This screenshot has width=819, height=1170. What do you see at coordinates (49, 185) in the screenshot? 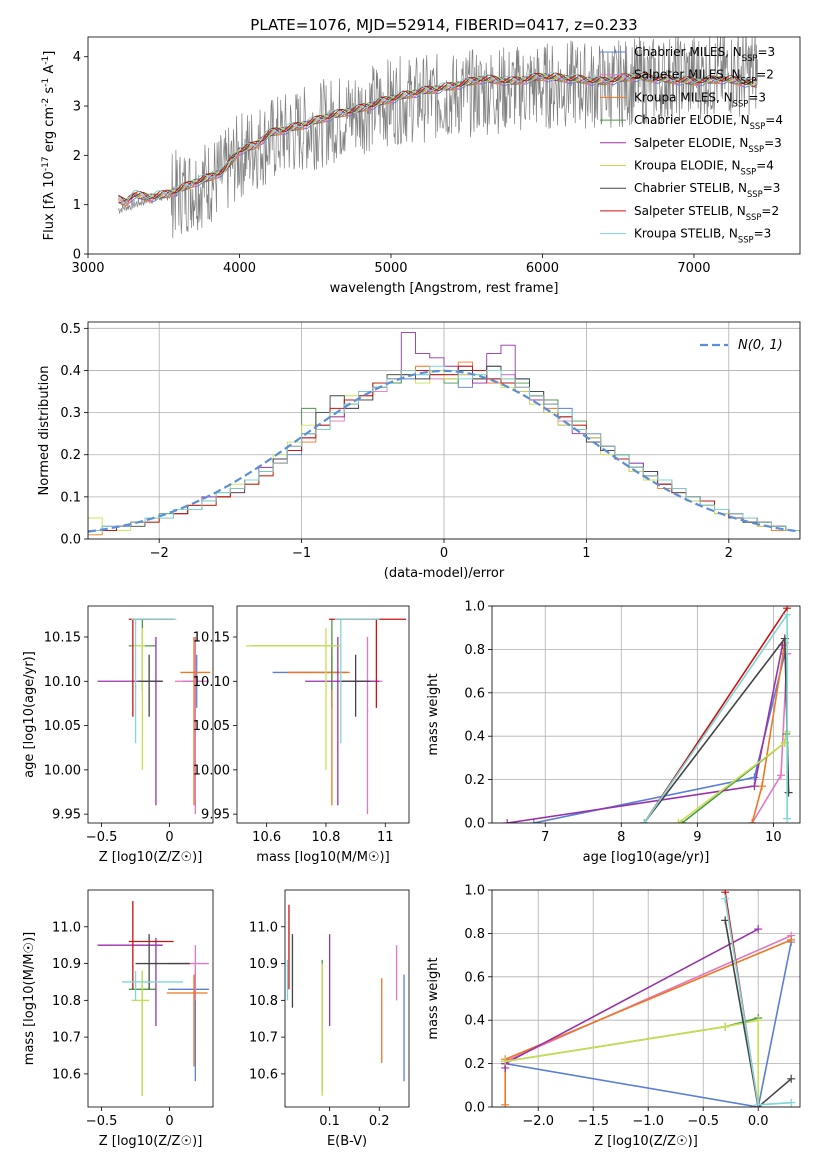
I see `label-run: λ 10` at bounding box center [49, 185].